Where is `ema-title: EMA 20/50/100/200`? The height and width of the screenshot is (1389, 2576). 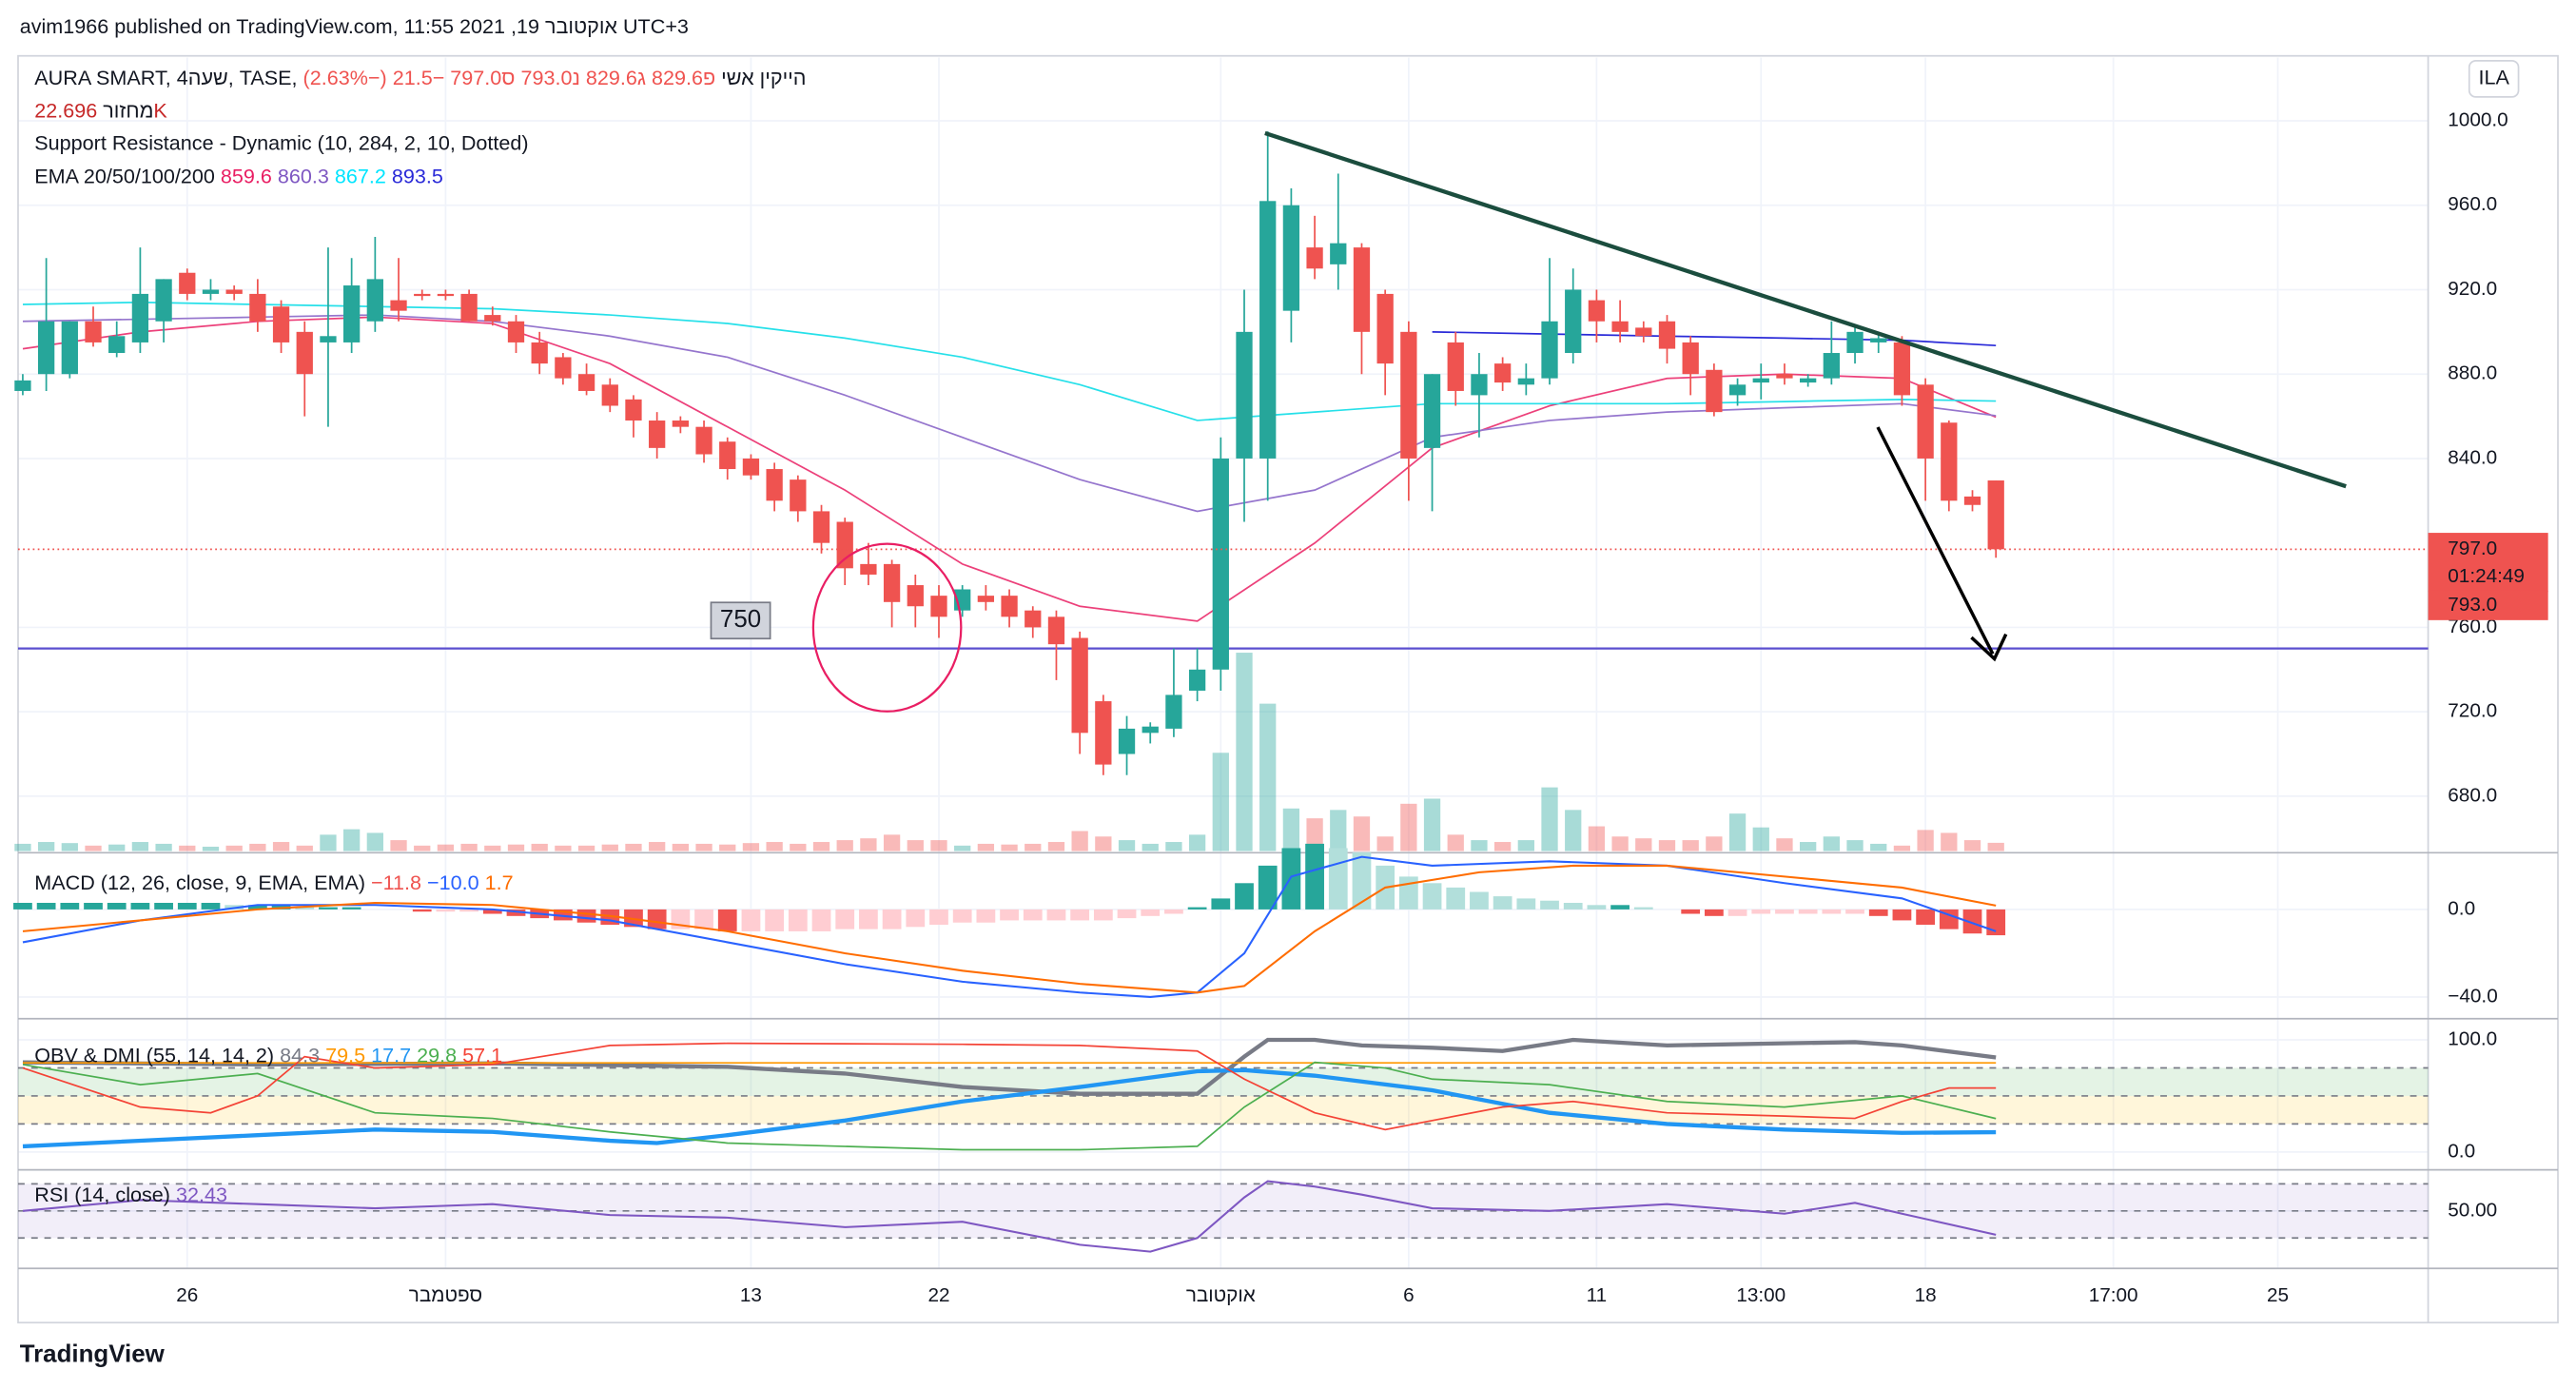 ema-title: EMA 20/50/100/200 is located at coordinates (124, 175).